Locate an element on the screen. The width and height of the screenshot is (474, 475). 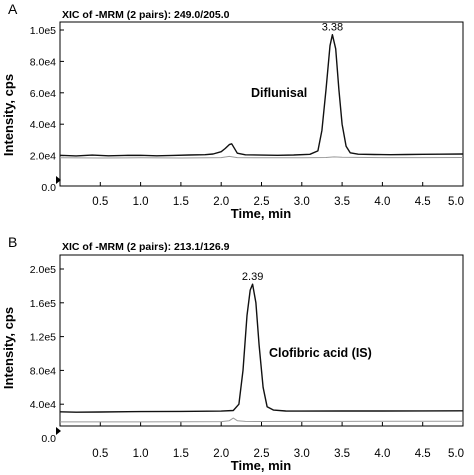
panel-a-series-baseline-trace is located at coordinates (261, 157).